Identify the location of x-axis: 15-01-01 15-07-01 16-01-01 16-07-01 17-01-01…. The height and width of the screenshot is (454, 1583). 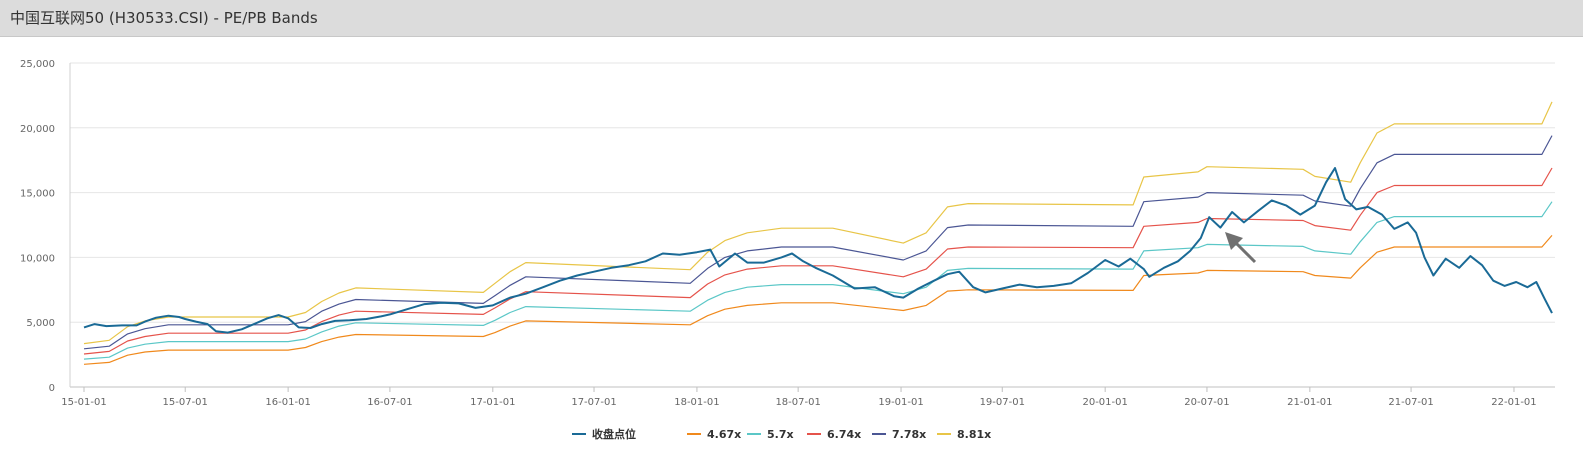
(799, 397).